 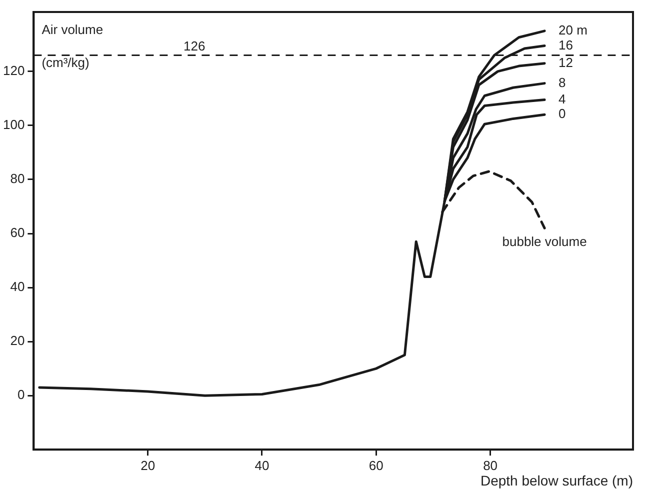 What do you see at coordinates (73, 46) in the screenshot?
I see `text: Air volume (cm³/kg)` at bounding box center [73, 46].